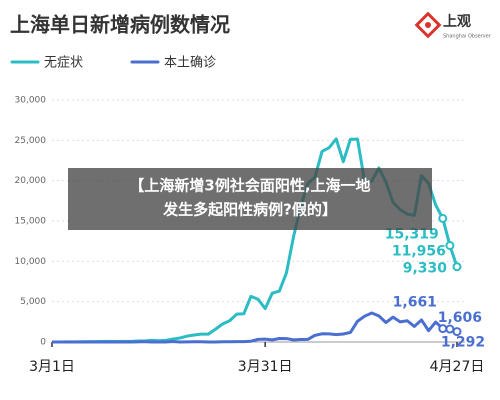  What do you see at coordinates (265, 367) in the screenshot?
I see `x-tick-label: 3月31日` at bounding box center [265, 367].